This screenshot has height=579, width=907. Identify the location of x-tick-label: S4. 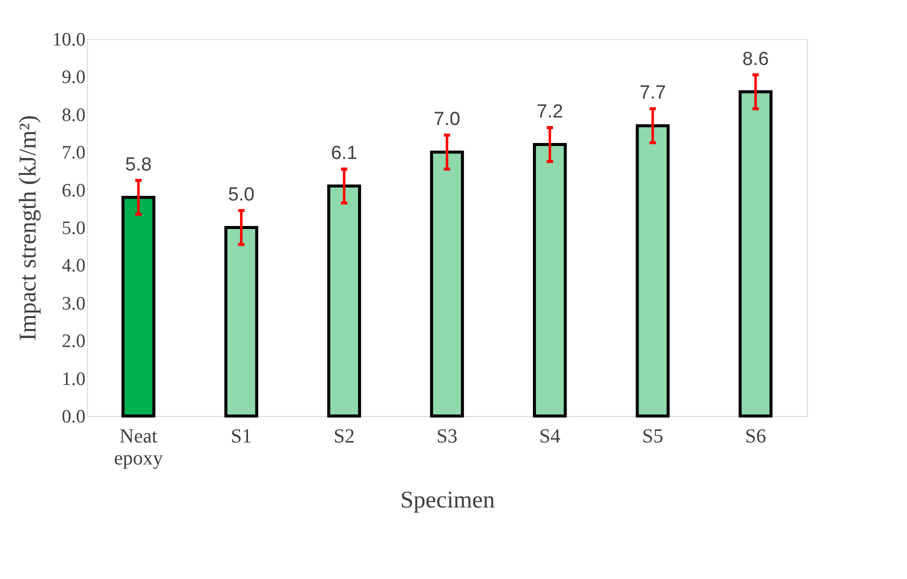
(549, 437).